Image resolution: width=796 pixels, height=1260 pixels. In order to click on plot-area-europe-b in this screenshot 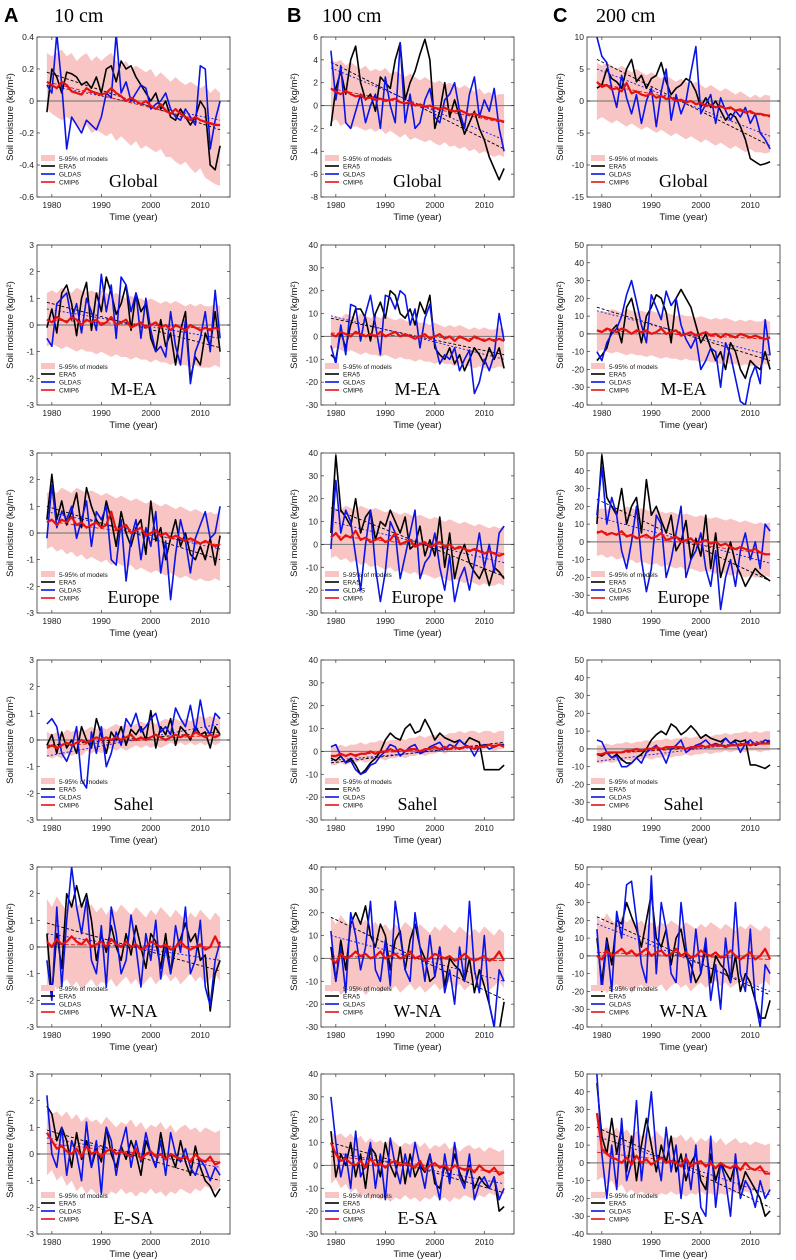, I will do `click(417, 528)`.